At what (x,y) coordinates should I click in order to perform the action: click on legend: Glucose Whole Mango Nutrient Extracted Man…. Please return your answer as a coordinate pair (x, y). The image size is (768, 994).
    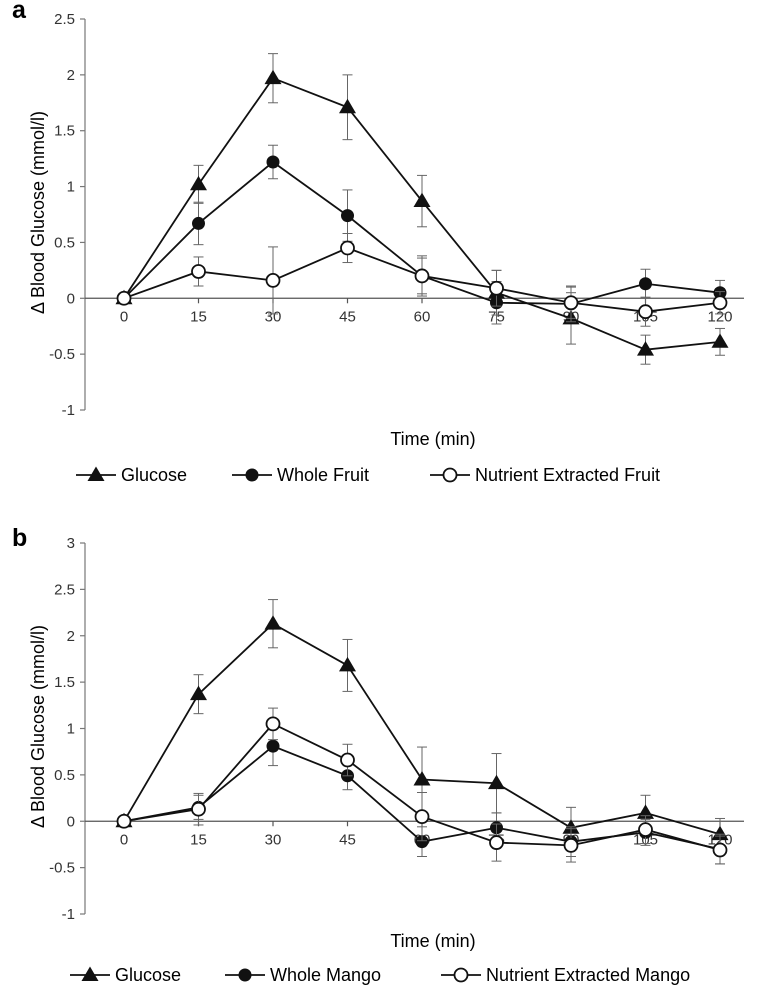
    Looking at the image, I should click on (380, 975).